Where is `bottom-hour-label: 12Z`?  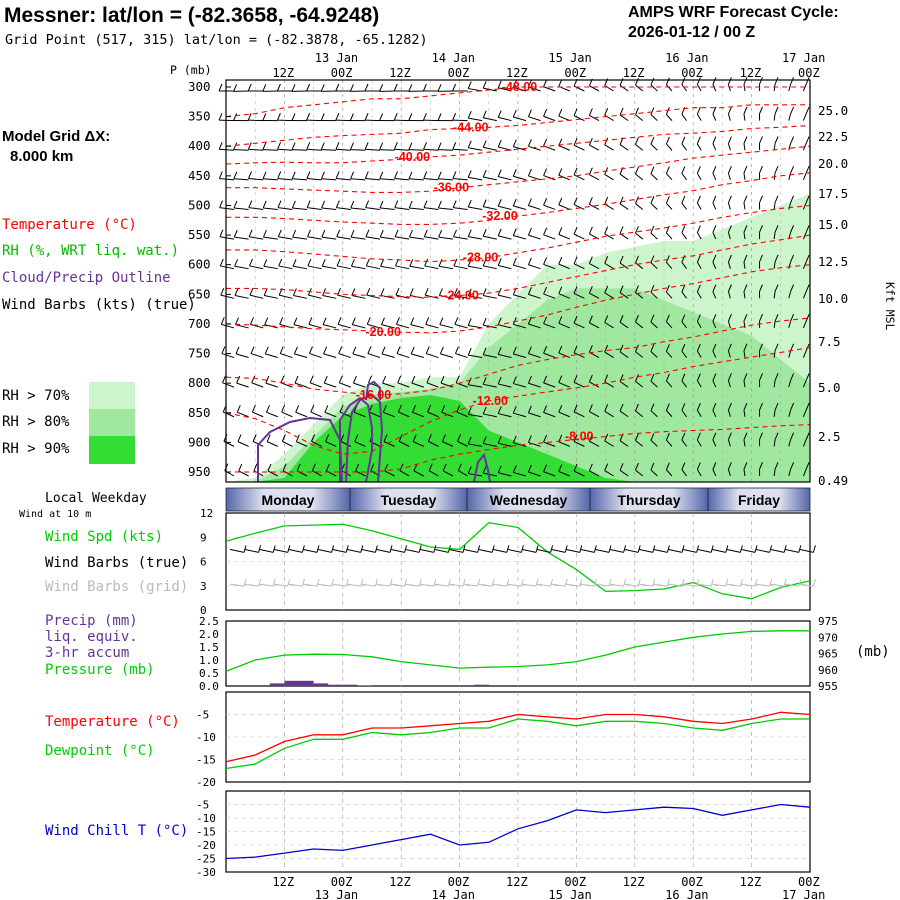
bottom-hour-label: 12Z is located at coordinates (283, 882).